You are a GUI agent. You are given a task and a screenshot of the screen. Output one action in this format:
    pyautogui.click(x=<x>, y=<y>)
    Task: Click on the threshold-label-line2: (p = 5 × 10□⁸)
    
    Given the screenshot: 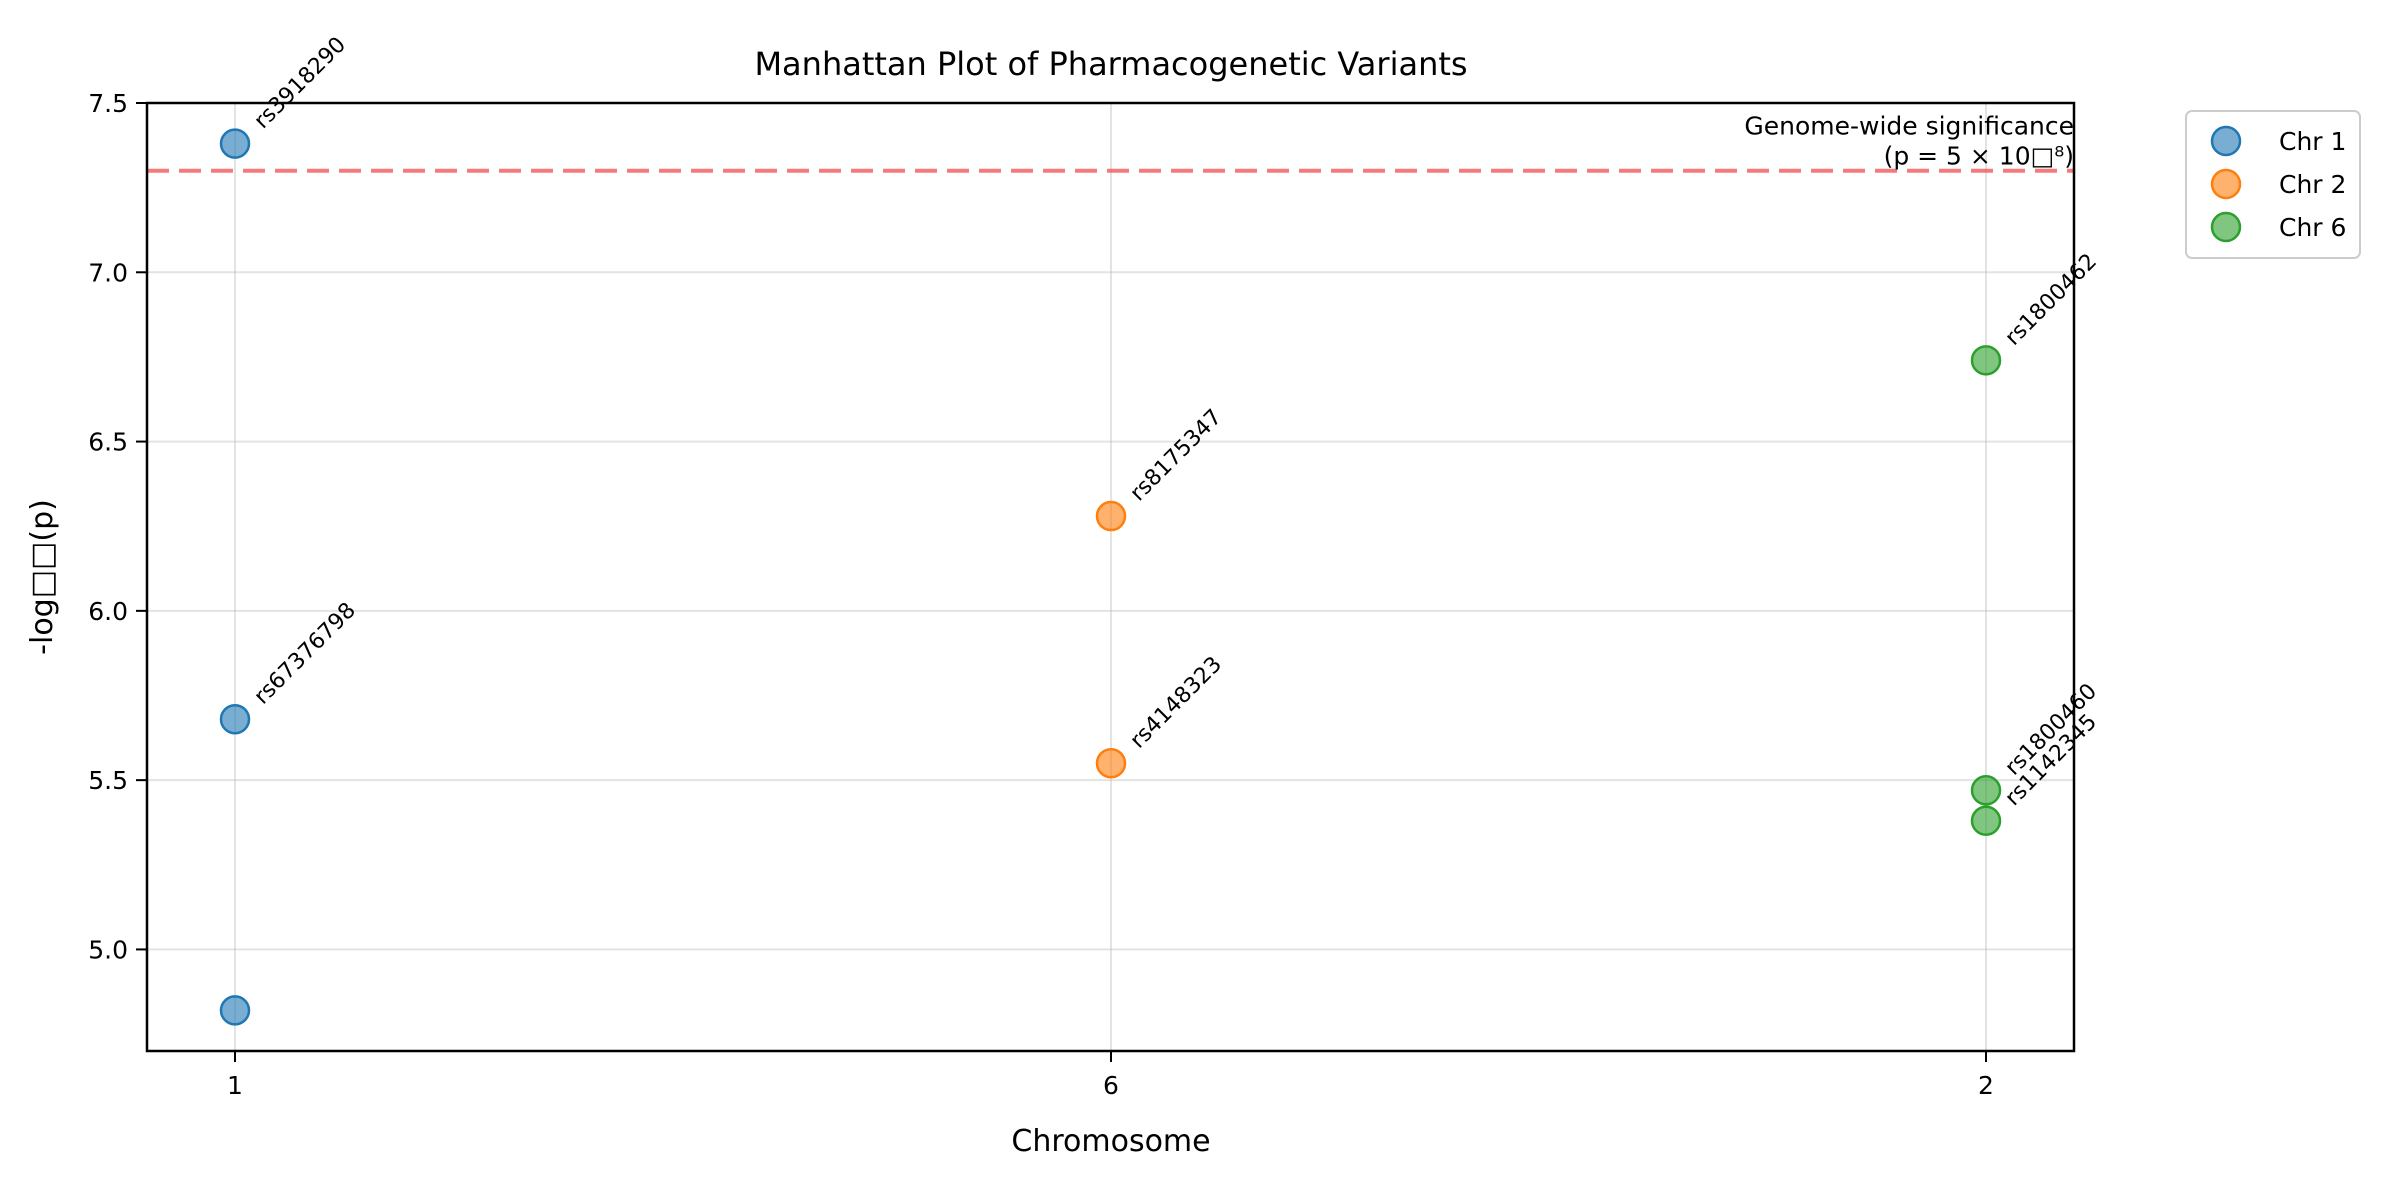 What is the action you would take?
    pyautogui.click(x=1979, y=156)
    